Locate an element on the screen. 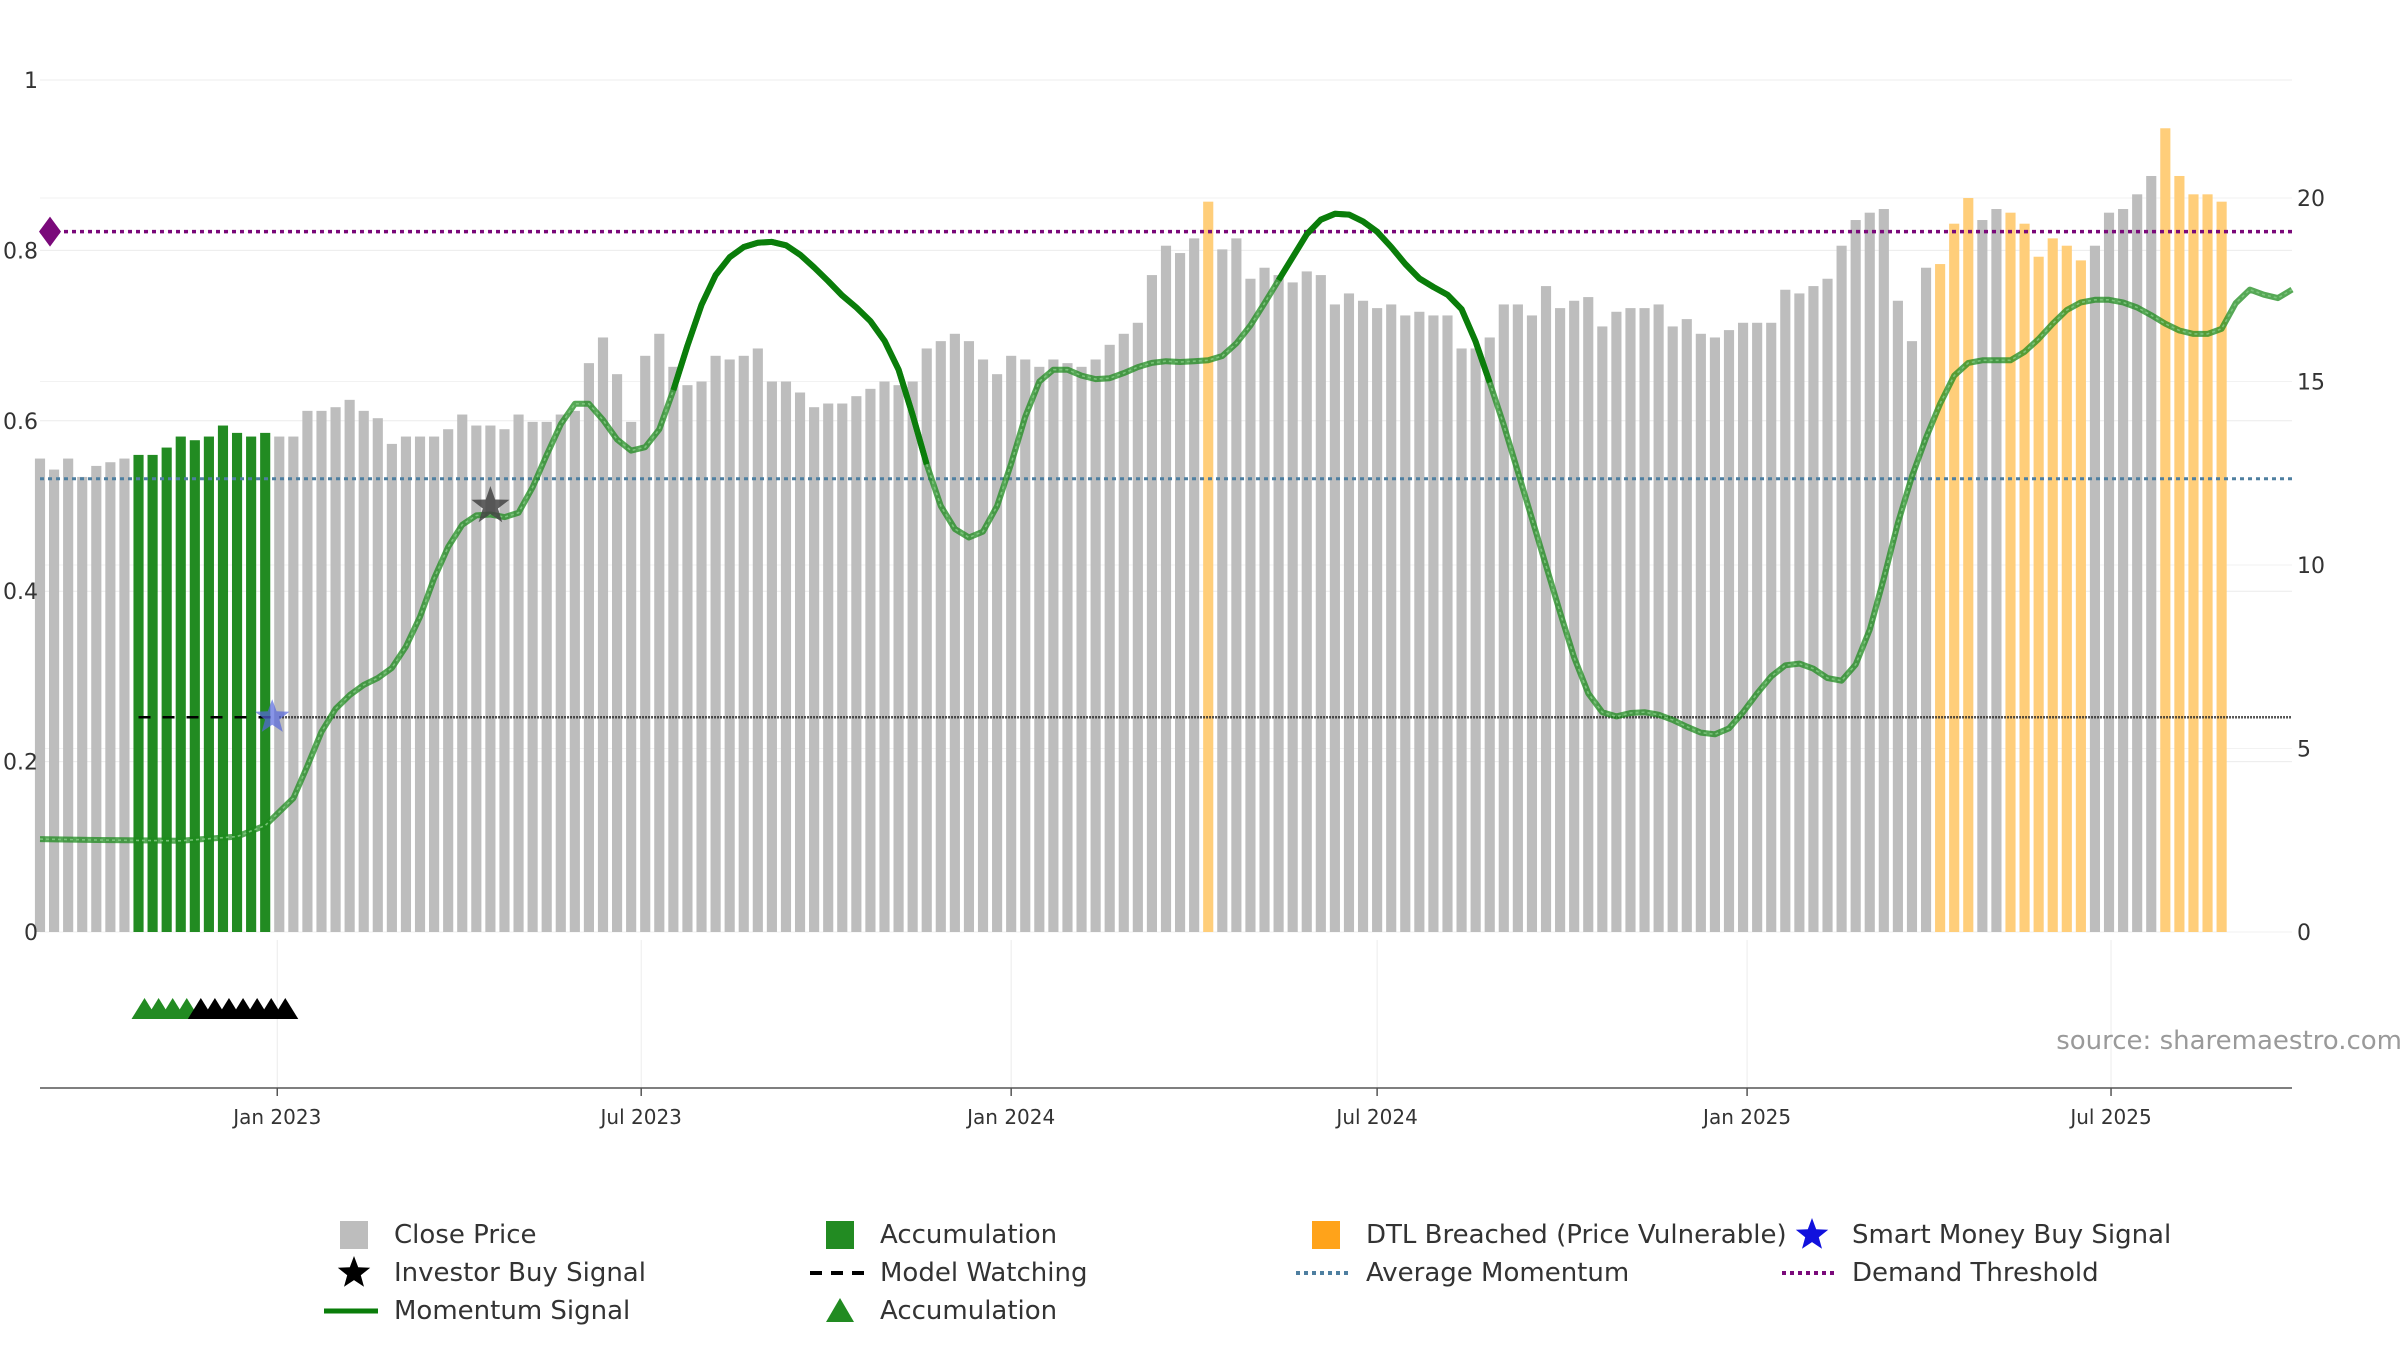  investor-buy-triangle-marker is located at coordinates (285, 1008).